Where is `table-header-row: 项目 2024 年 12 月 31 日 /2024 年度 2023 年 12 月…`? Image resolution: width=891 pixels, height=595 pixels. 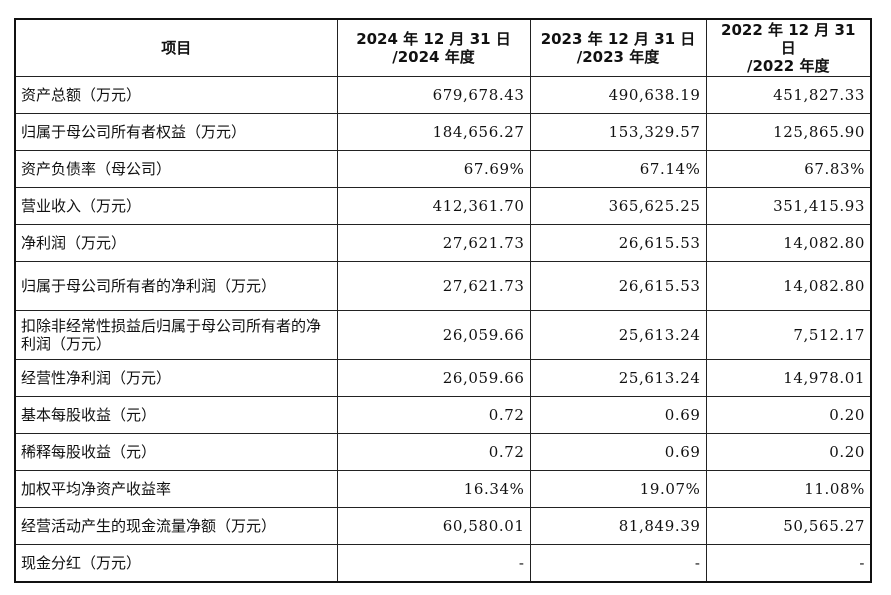 table-header-row: 项目 2024 年 12 月 31 日 /2024 年度 2023 年 12 月… is located at coordinates (443, 47).